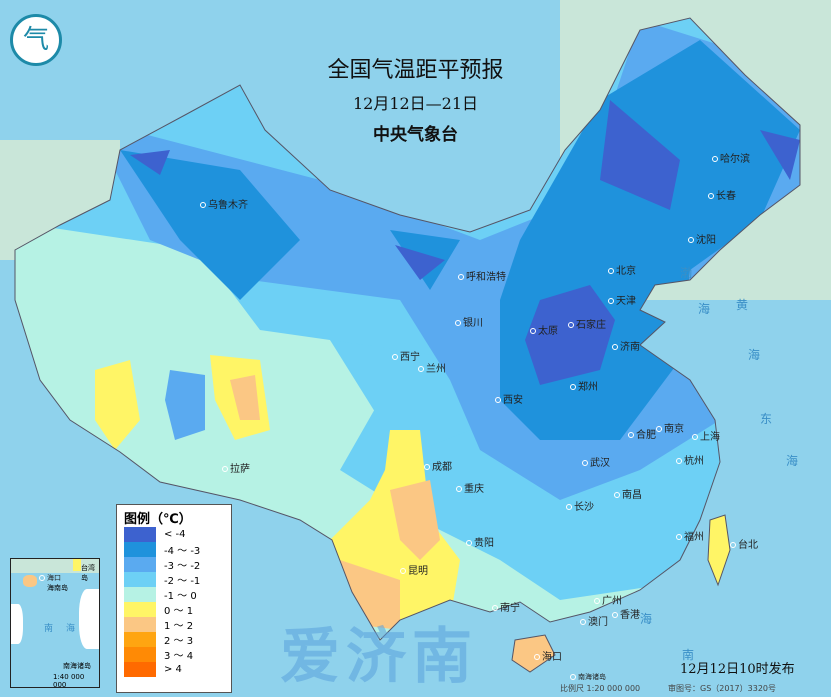 This screenshot has height=697, width=831. I want to click on city-label: 重庆, so click(470, 487).